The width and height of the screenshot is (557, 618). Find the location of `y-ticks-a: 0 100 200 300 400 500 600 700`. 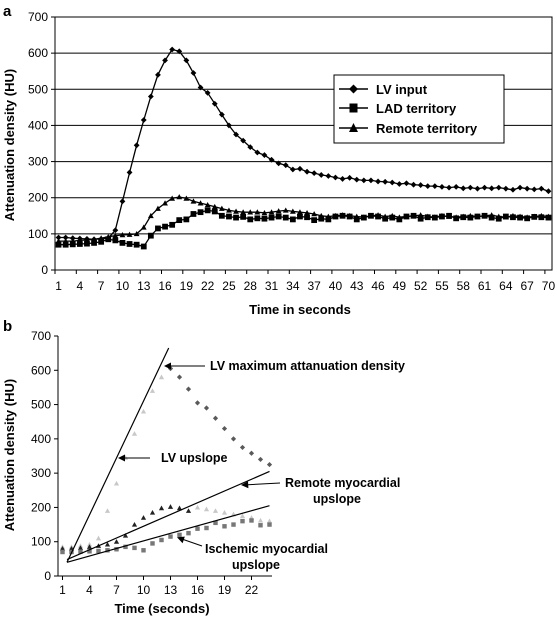

y-ticks-a: 0 100 200 300 400 500 600 700 is located at coordinates (41, 143).